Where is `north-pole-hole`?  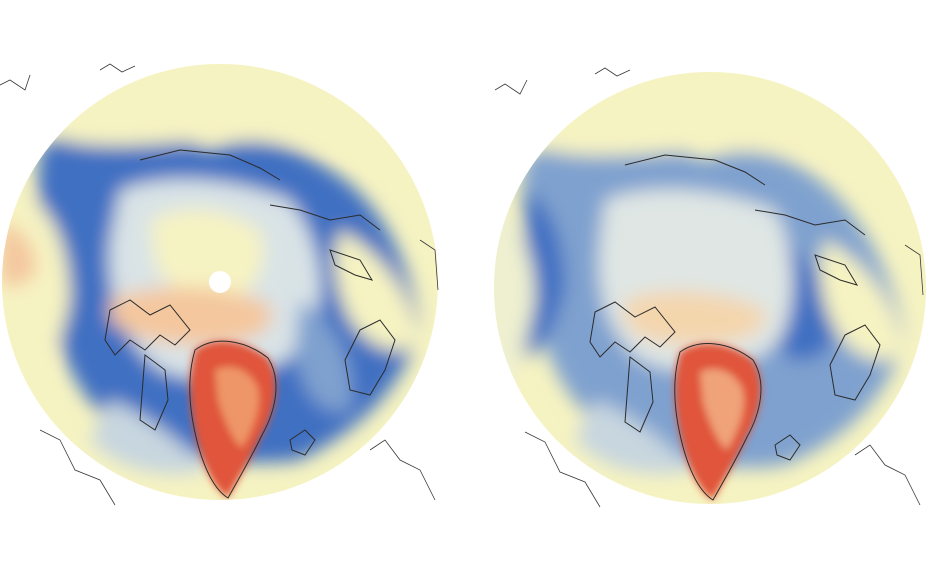 north-pole-hole is located at coordinates (220, 282).